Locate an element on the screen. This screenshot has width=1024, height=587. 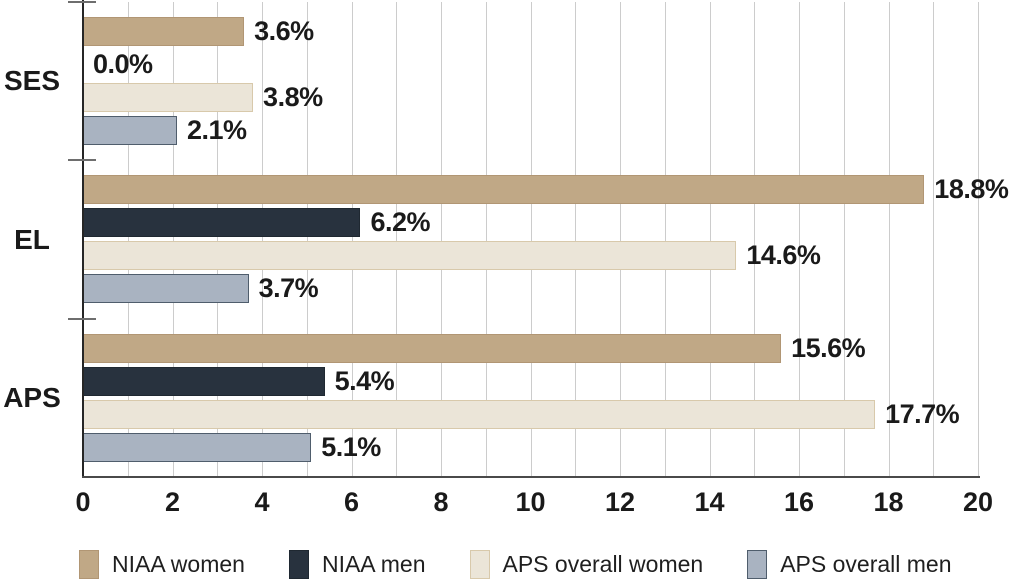
bar-value-label: 3.7% is located at coordinates (288, 288).